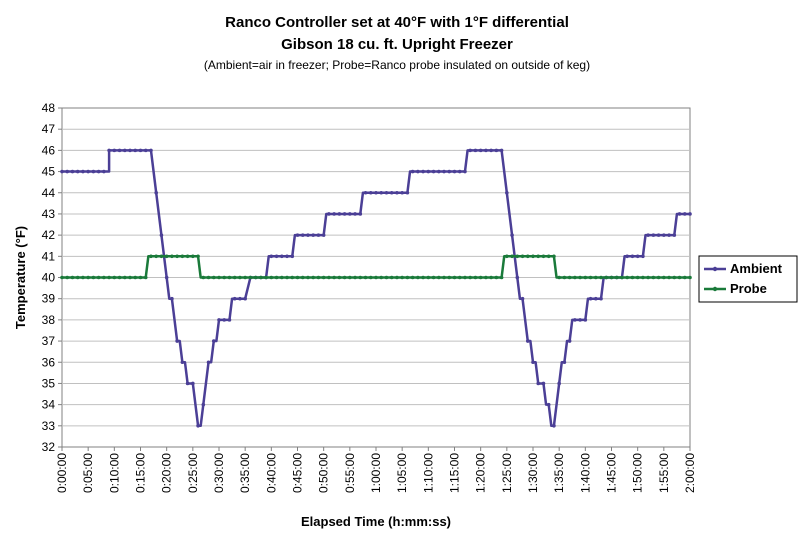 The image size is (800, 549). I want to click on x-tick-label: 1:25:00, so click(507, 473).